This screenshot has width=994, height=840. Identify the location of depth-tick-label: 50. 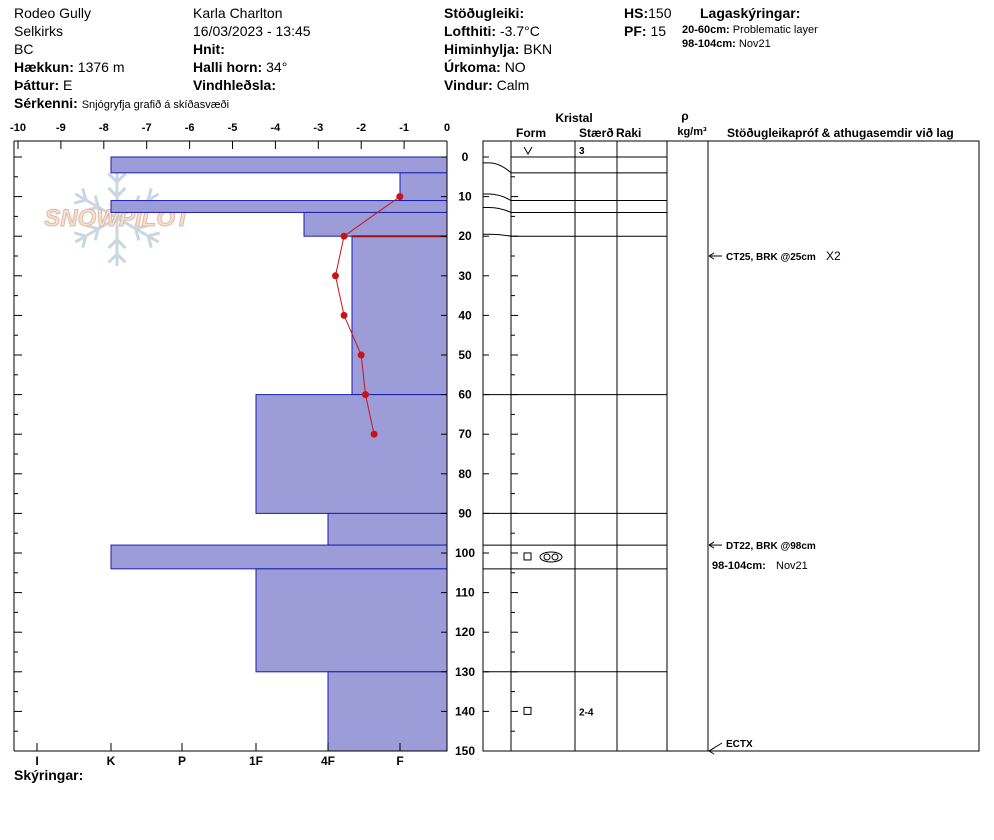
(465, 355).